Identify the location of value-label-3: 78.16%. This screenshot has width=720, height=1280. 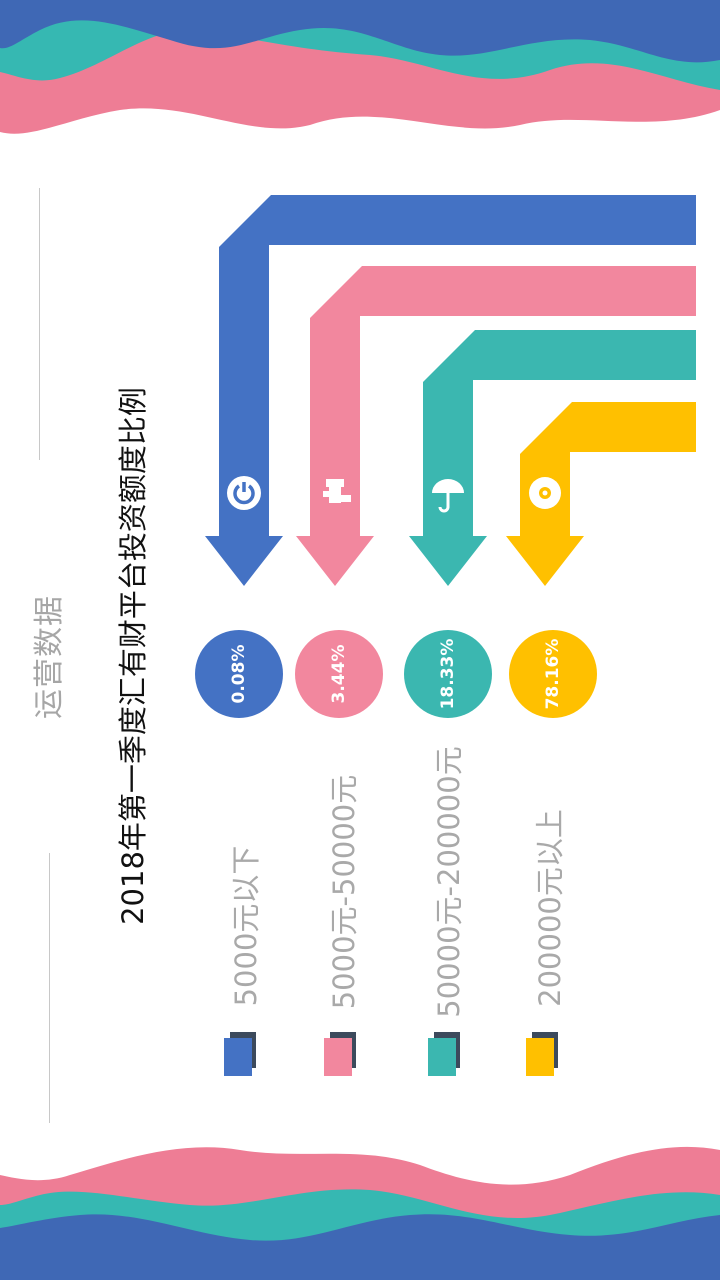
(553, 674).